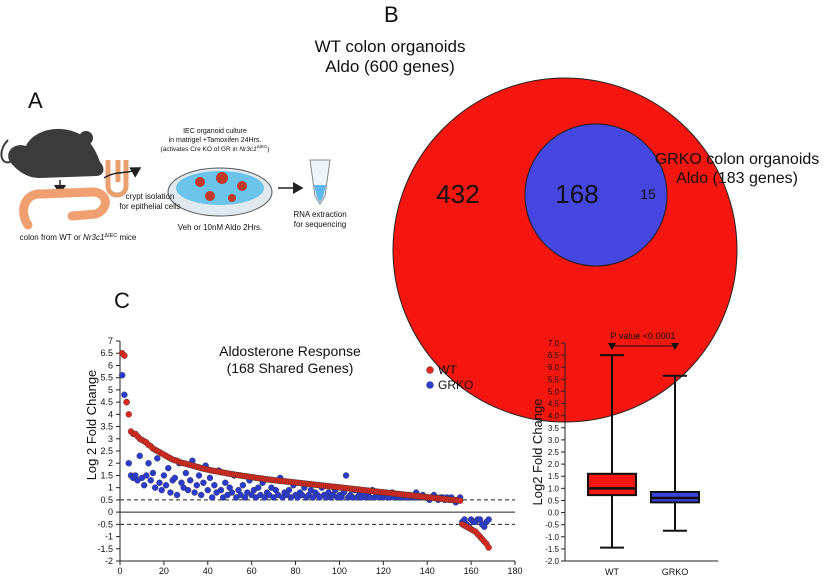 The height and width of the screenshot is (577, 830). What do you see at coordinates (165, 179) in the screenshot?
I see `schematic` at bounding box center [165, 179].